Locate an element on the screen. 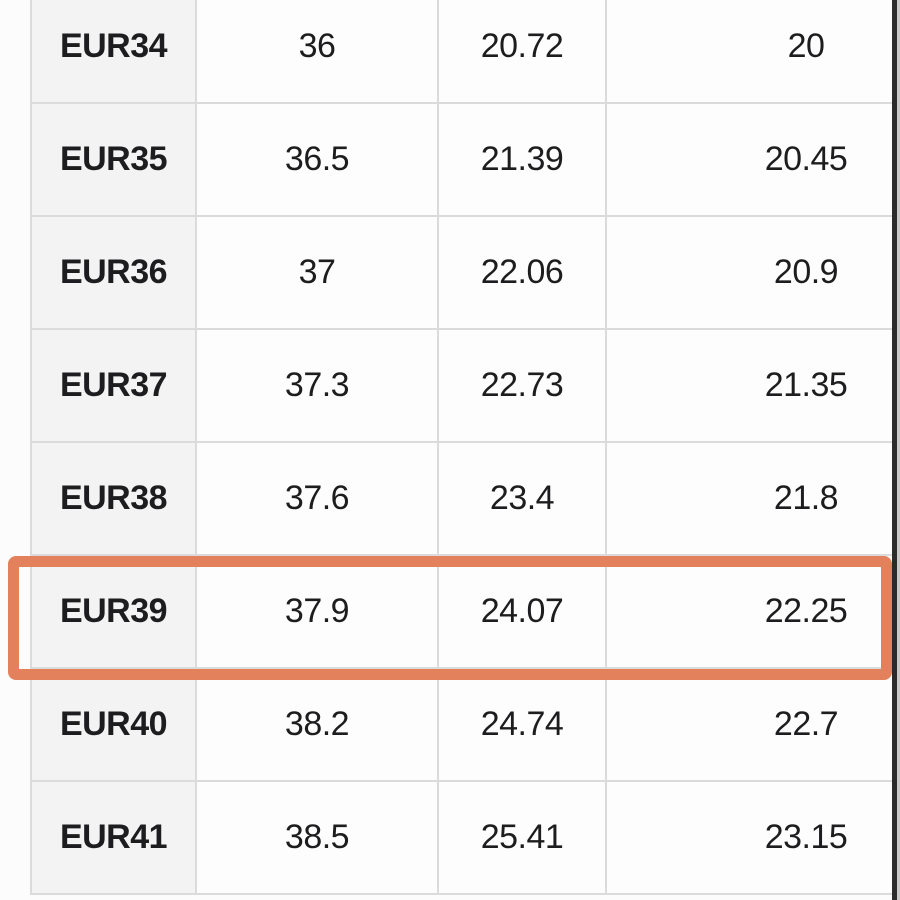  value-cell: 20 is located at coordinates (753, 51).